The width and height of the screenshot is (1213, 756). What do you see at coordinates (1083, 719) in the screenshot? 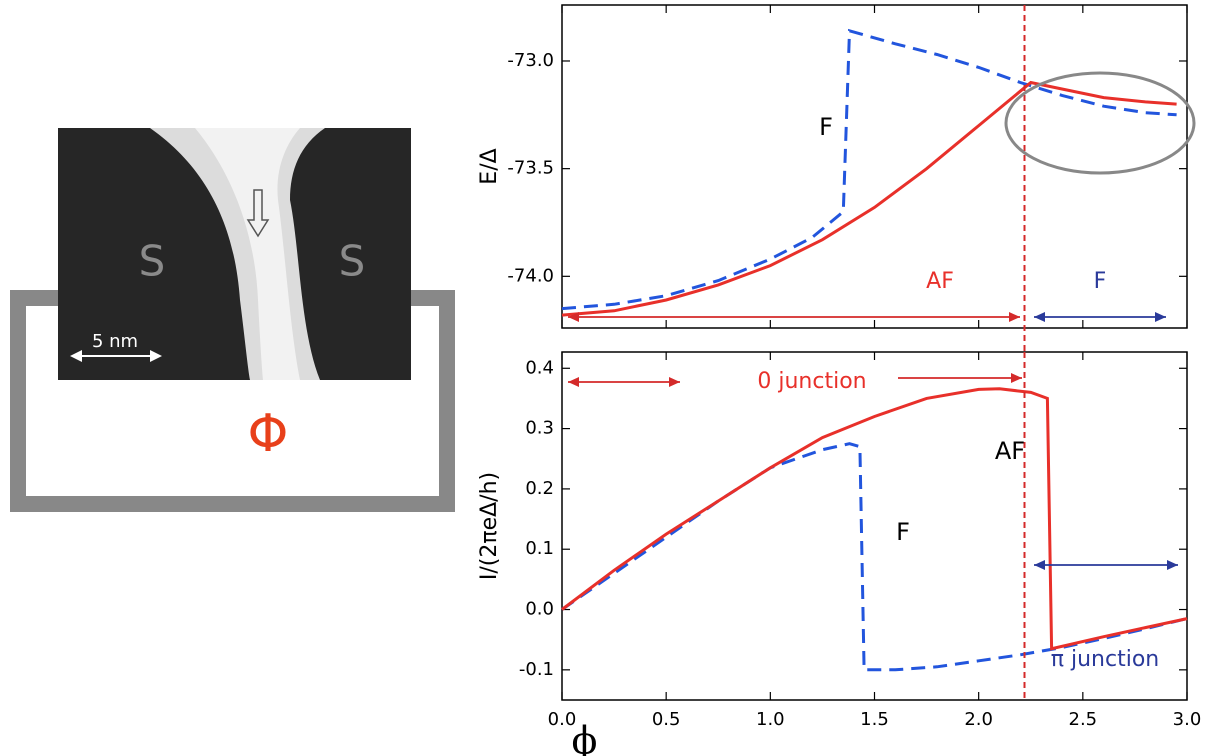
I see `x-tick-label: 2.5` at bounding box center [1083, 719].